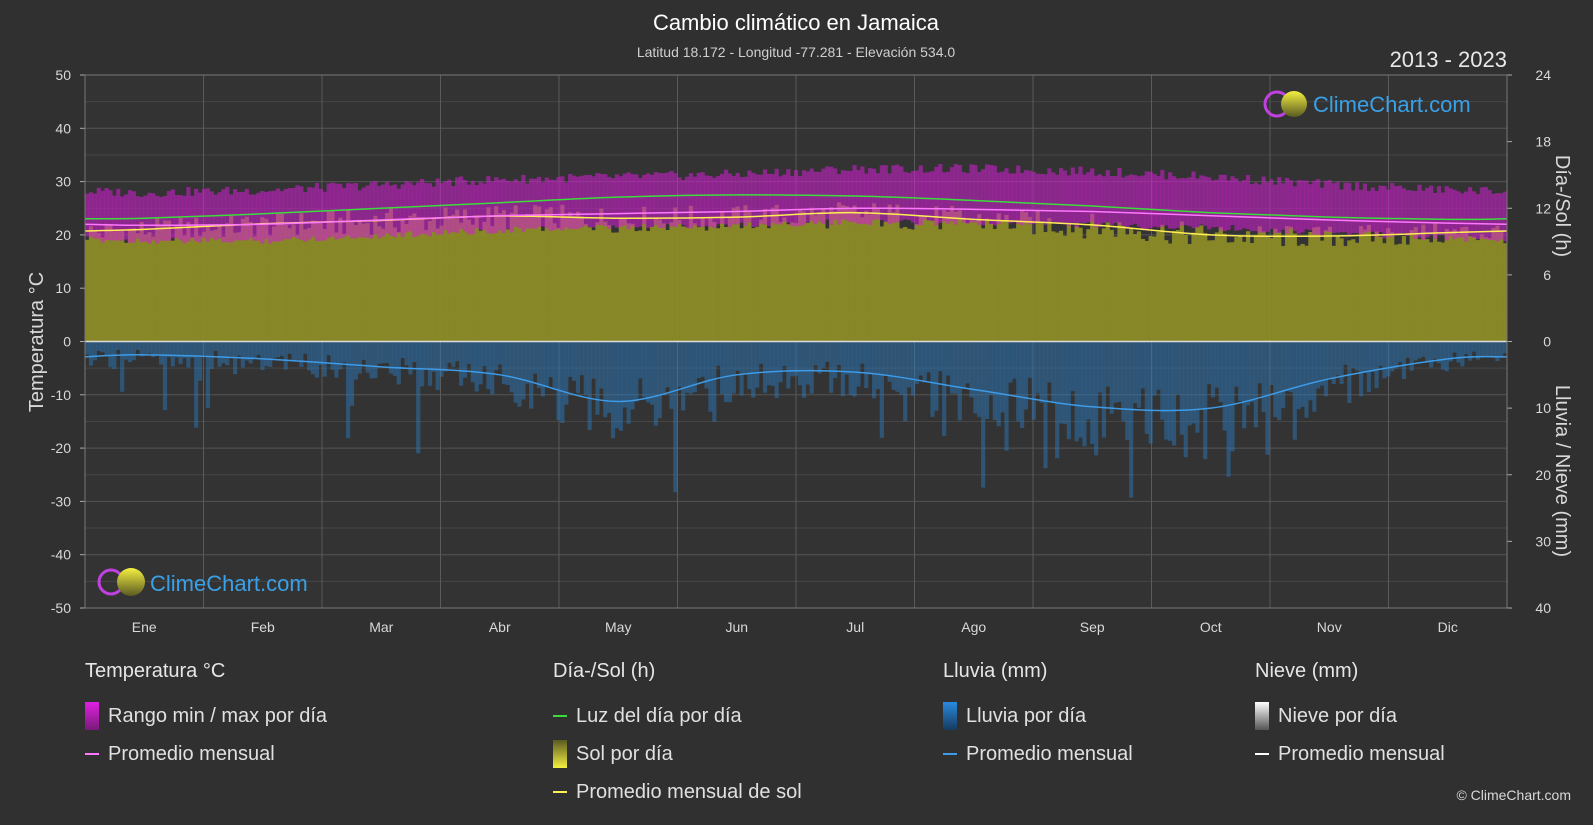 The height and width of the screenshot is (825, 1593). Describe the element at coordinates (206, 754) in the screenshot. I see `legend-item-temp-avg: Promedio mensual` at that location.